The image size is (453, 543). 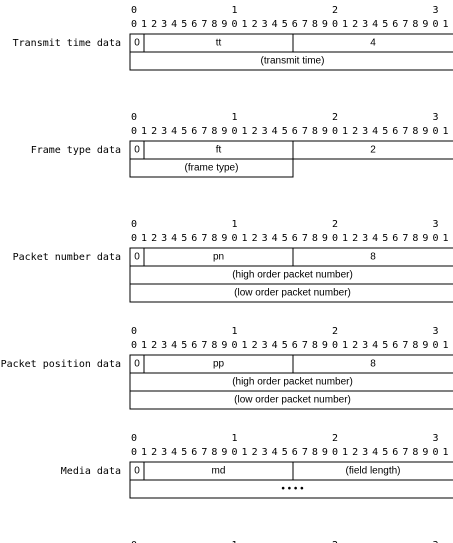 I want to click on data-row-text: (transmit time), so click(x=293, y=61).